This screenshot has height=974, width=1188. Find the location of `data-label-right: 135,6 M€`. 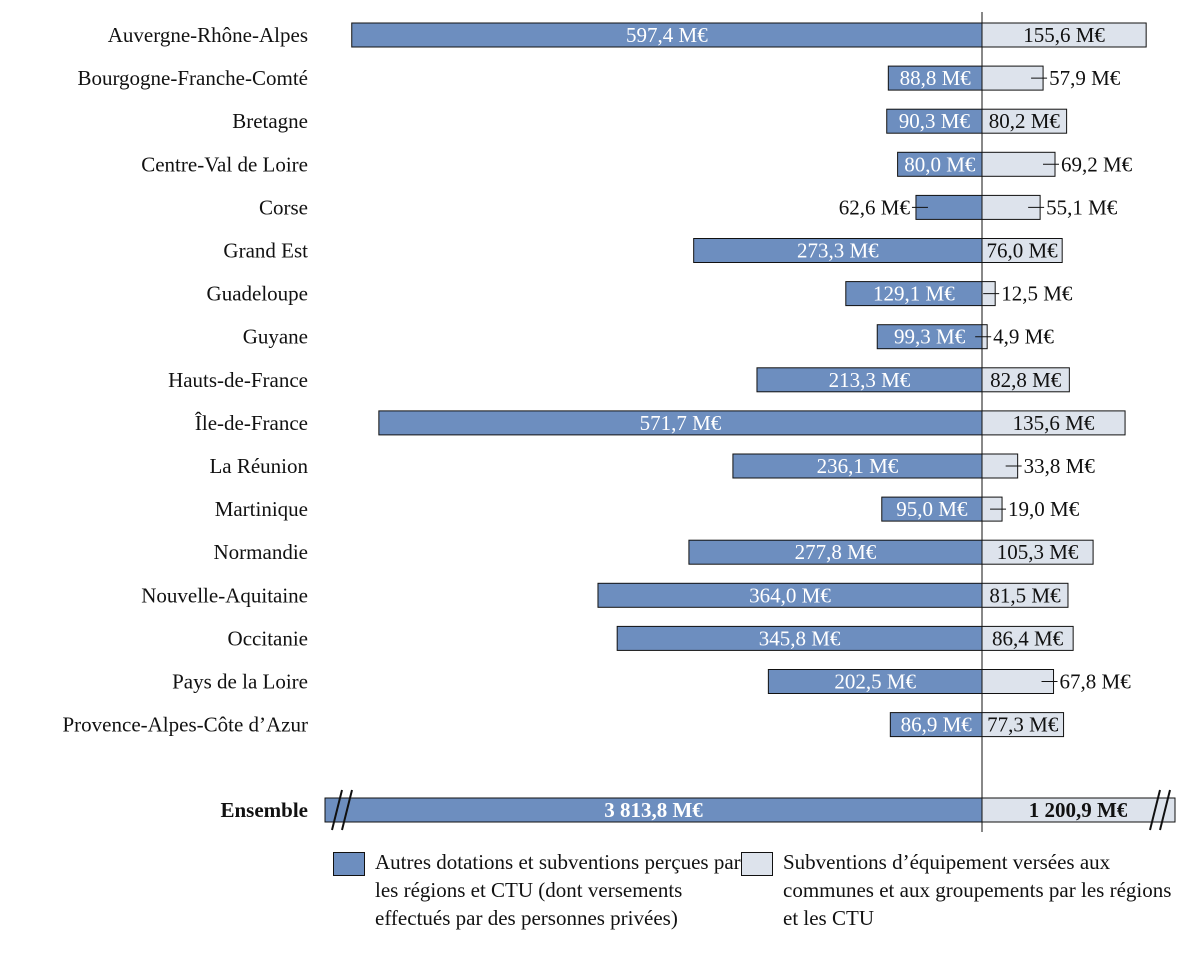

data-label-right: 135,6 M€ is located at coordinates (1054, 423).